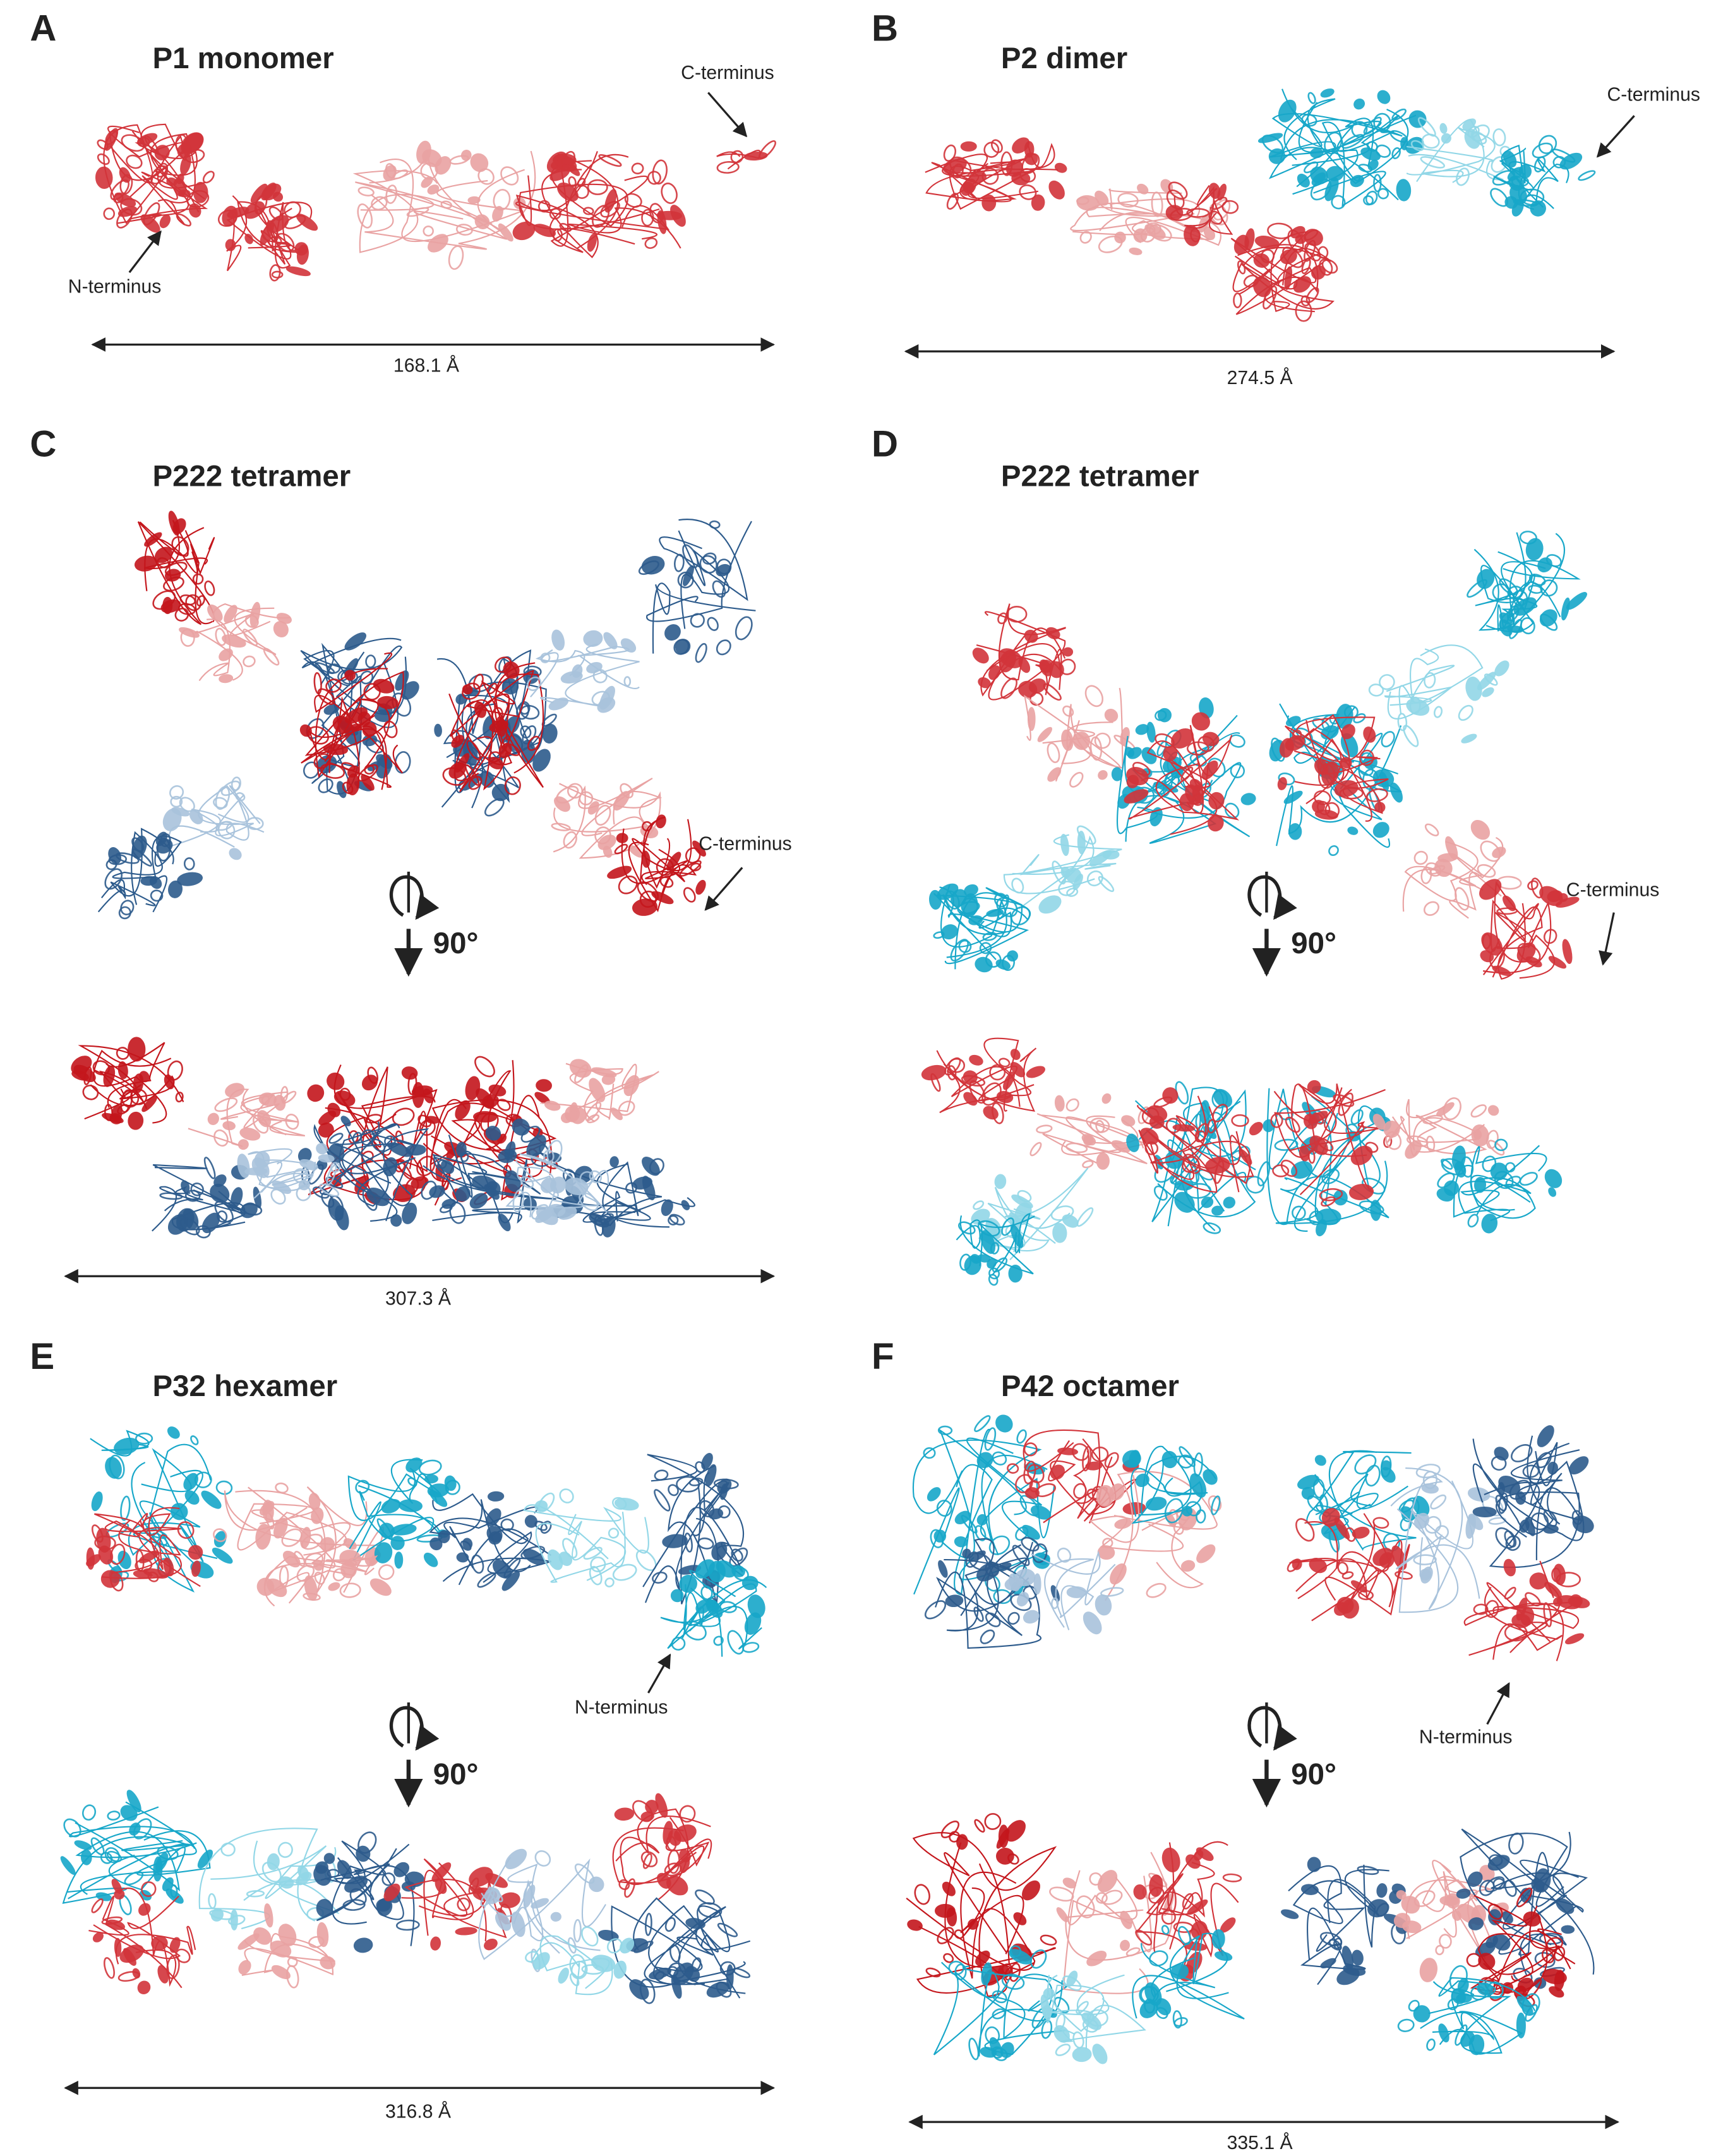  Describe the element at coordinates (1615, 136) in the screenshot. I see `annotation-arrow` at that location.